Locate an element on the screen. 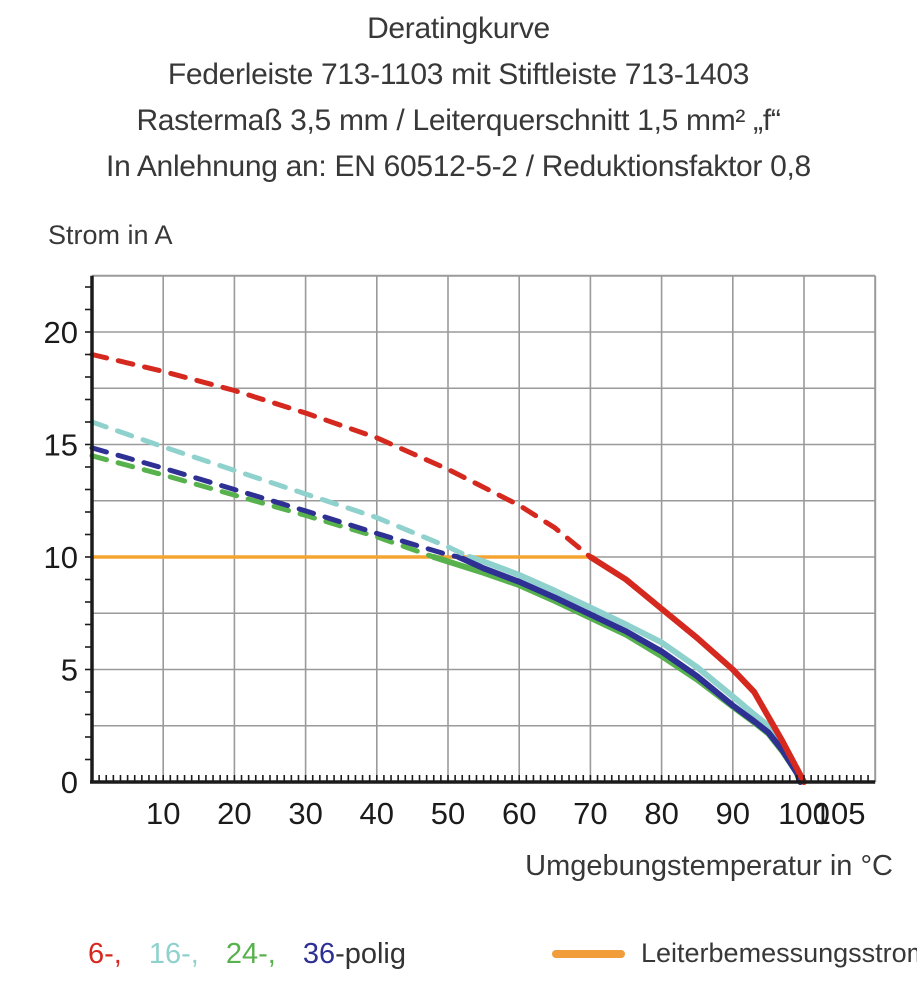 Image resolution: width=917 pixels, height=1000 pixels. legend-pole-counts: 6-, 16-, 24-, 36-polig is located at coordinates (247, 954).